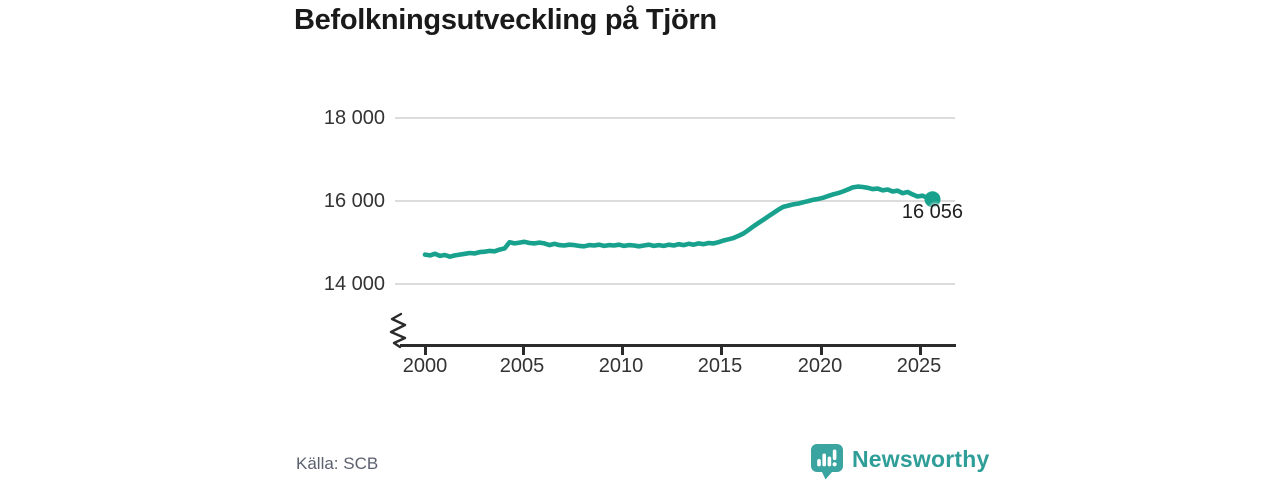 This screenshot has height=480, width=1280. I want to click on x-tick-2025, so click(920, 350).